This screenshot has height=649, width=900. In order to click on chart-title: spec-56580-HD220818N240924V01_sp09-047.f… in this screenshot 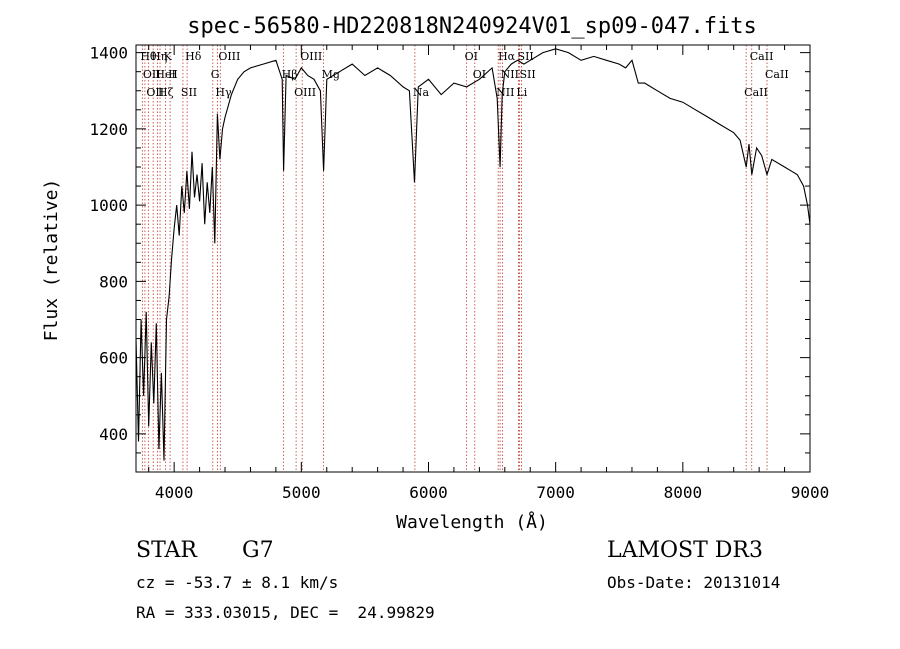, I will do `click(472, 26)`.